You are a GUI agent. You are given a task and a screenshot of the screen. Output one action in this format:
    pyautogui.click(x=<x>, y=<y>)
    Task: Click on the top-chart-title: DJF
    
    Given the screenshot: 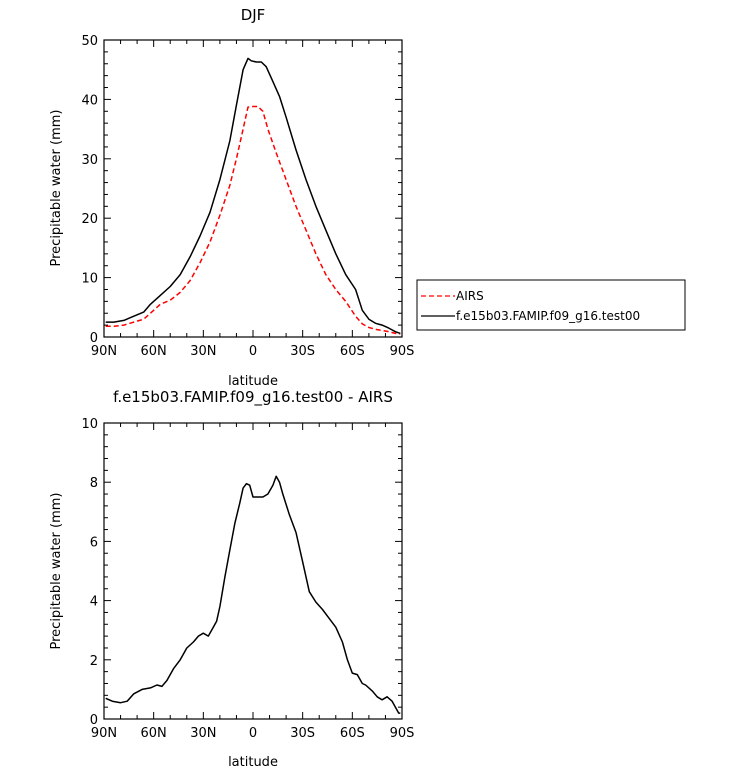 What is the action you would take?
    pyautogui.click(x=253, y=15)
    